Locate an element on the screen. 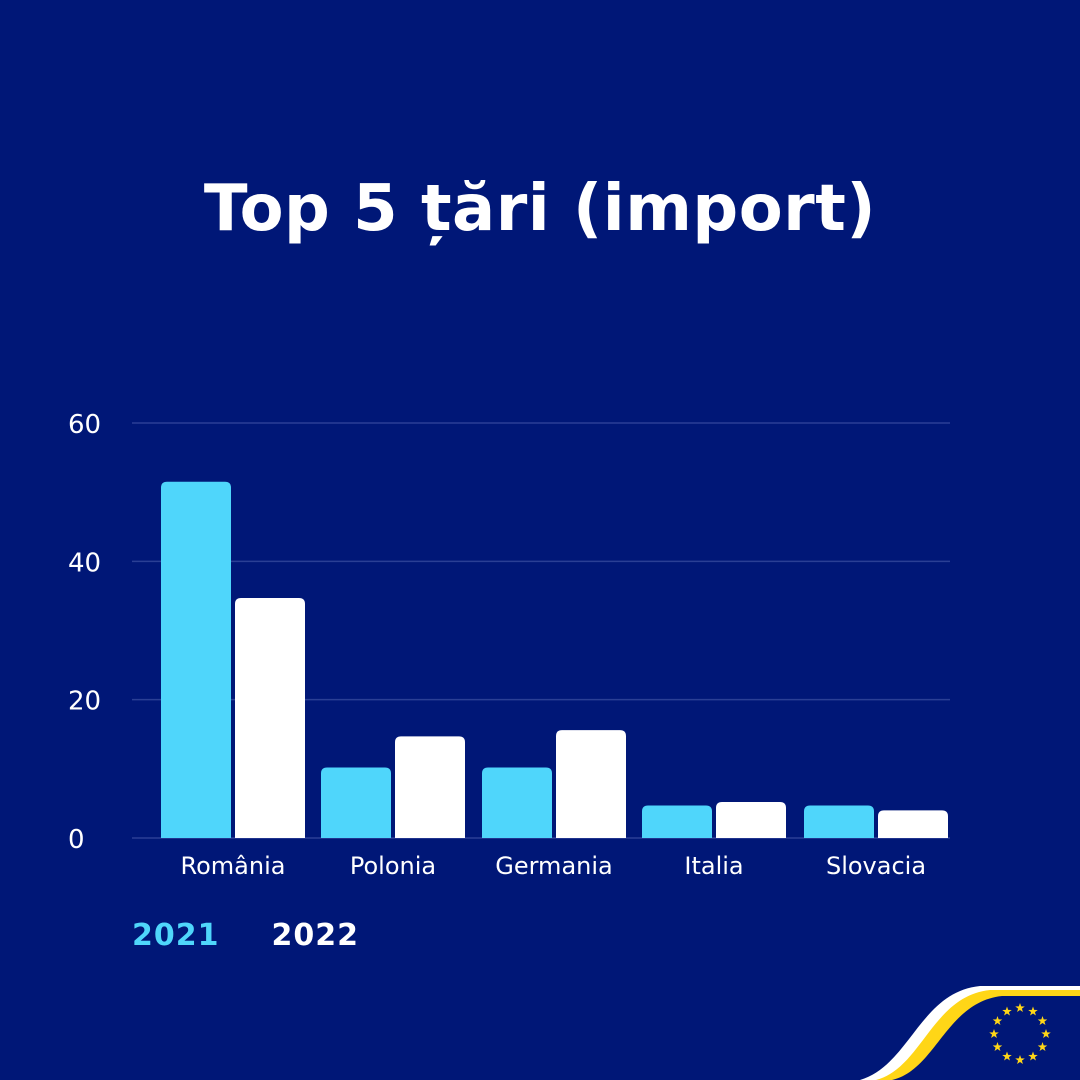 The width and height of the screenshot is (1080, 1080). legend: 2021 2022 is located at coordinates (245, 935).